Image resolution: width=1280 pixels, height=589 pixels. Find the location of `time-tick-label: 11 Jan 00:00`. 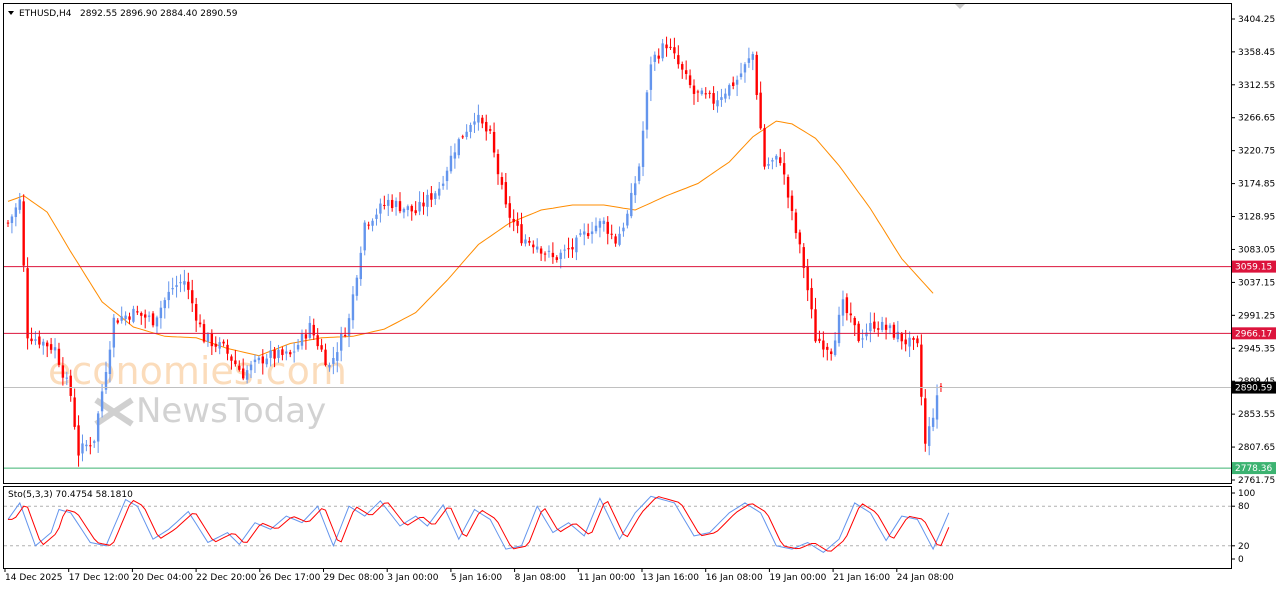

time-tick-label: 11 Jan 00:00 is located at coordinates (606, 578).